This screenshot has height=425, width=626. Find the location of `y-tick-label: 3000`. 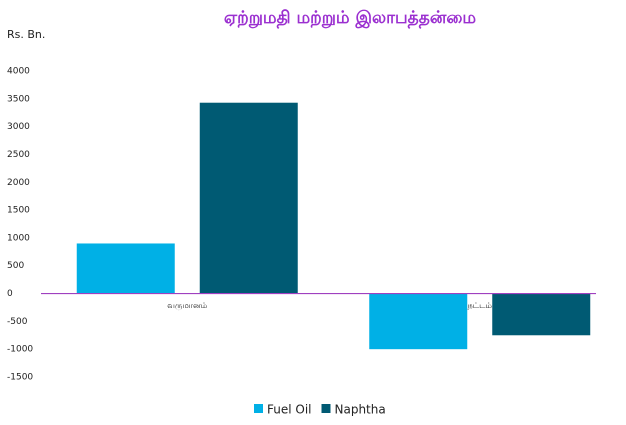

y-tick-label: 3000 is located at coordinates (18, 127).